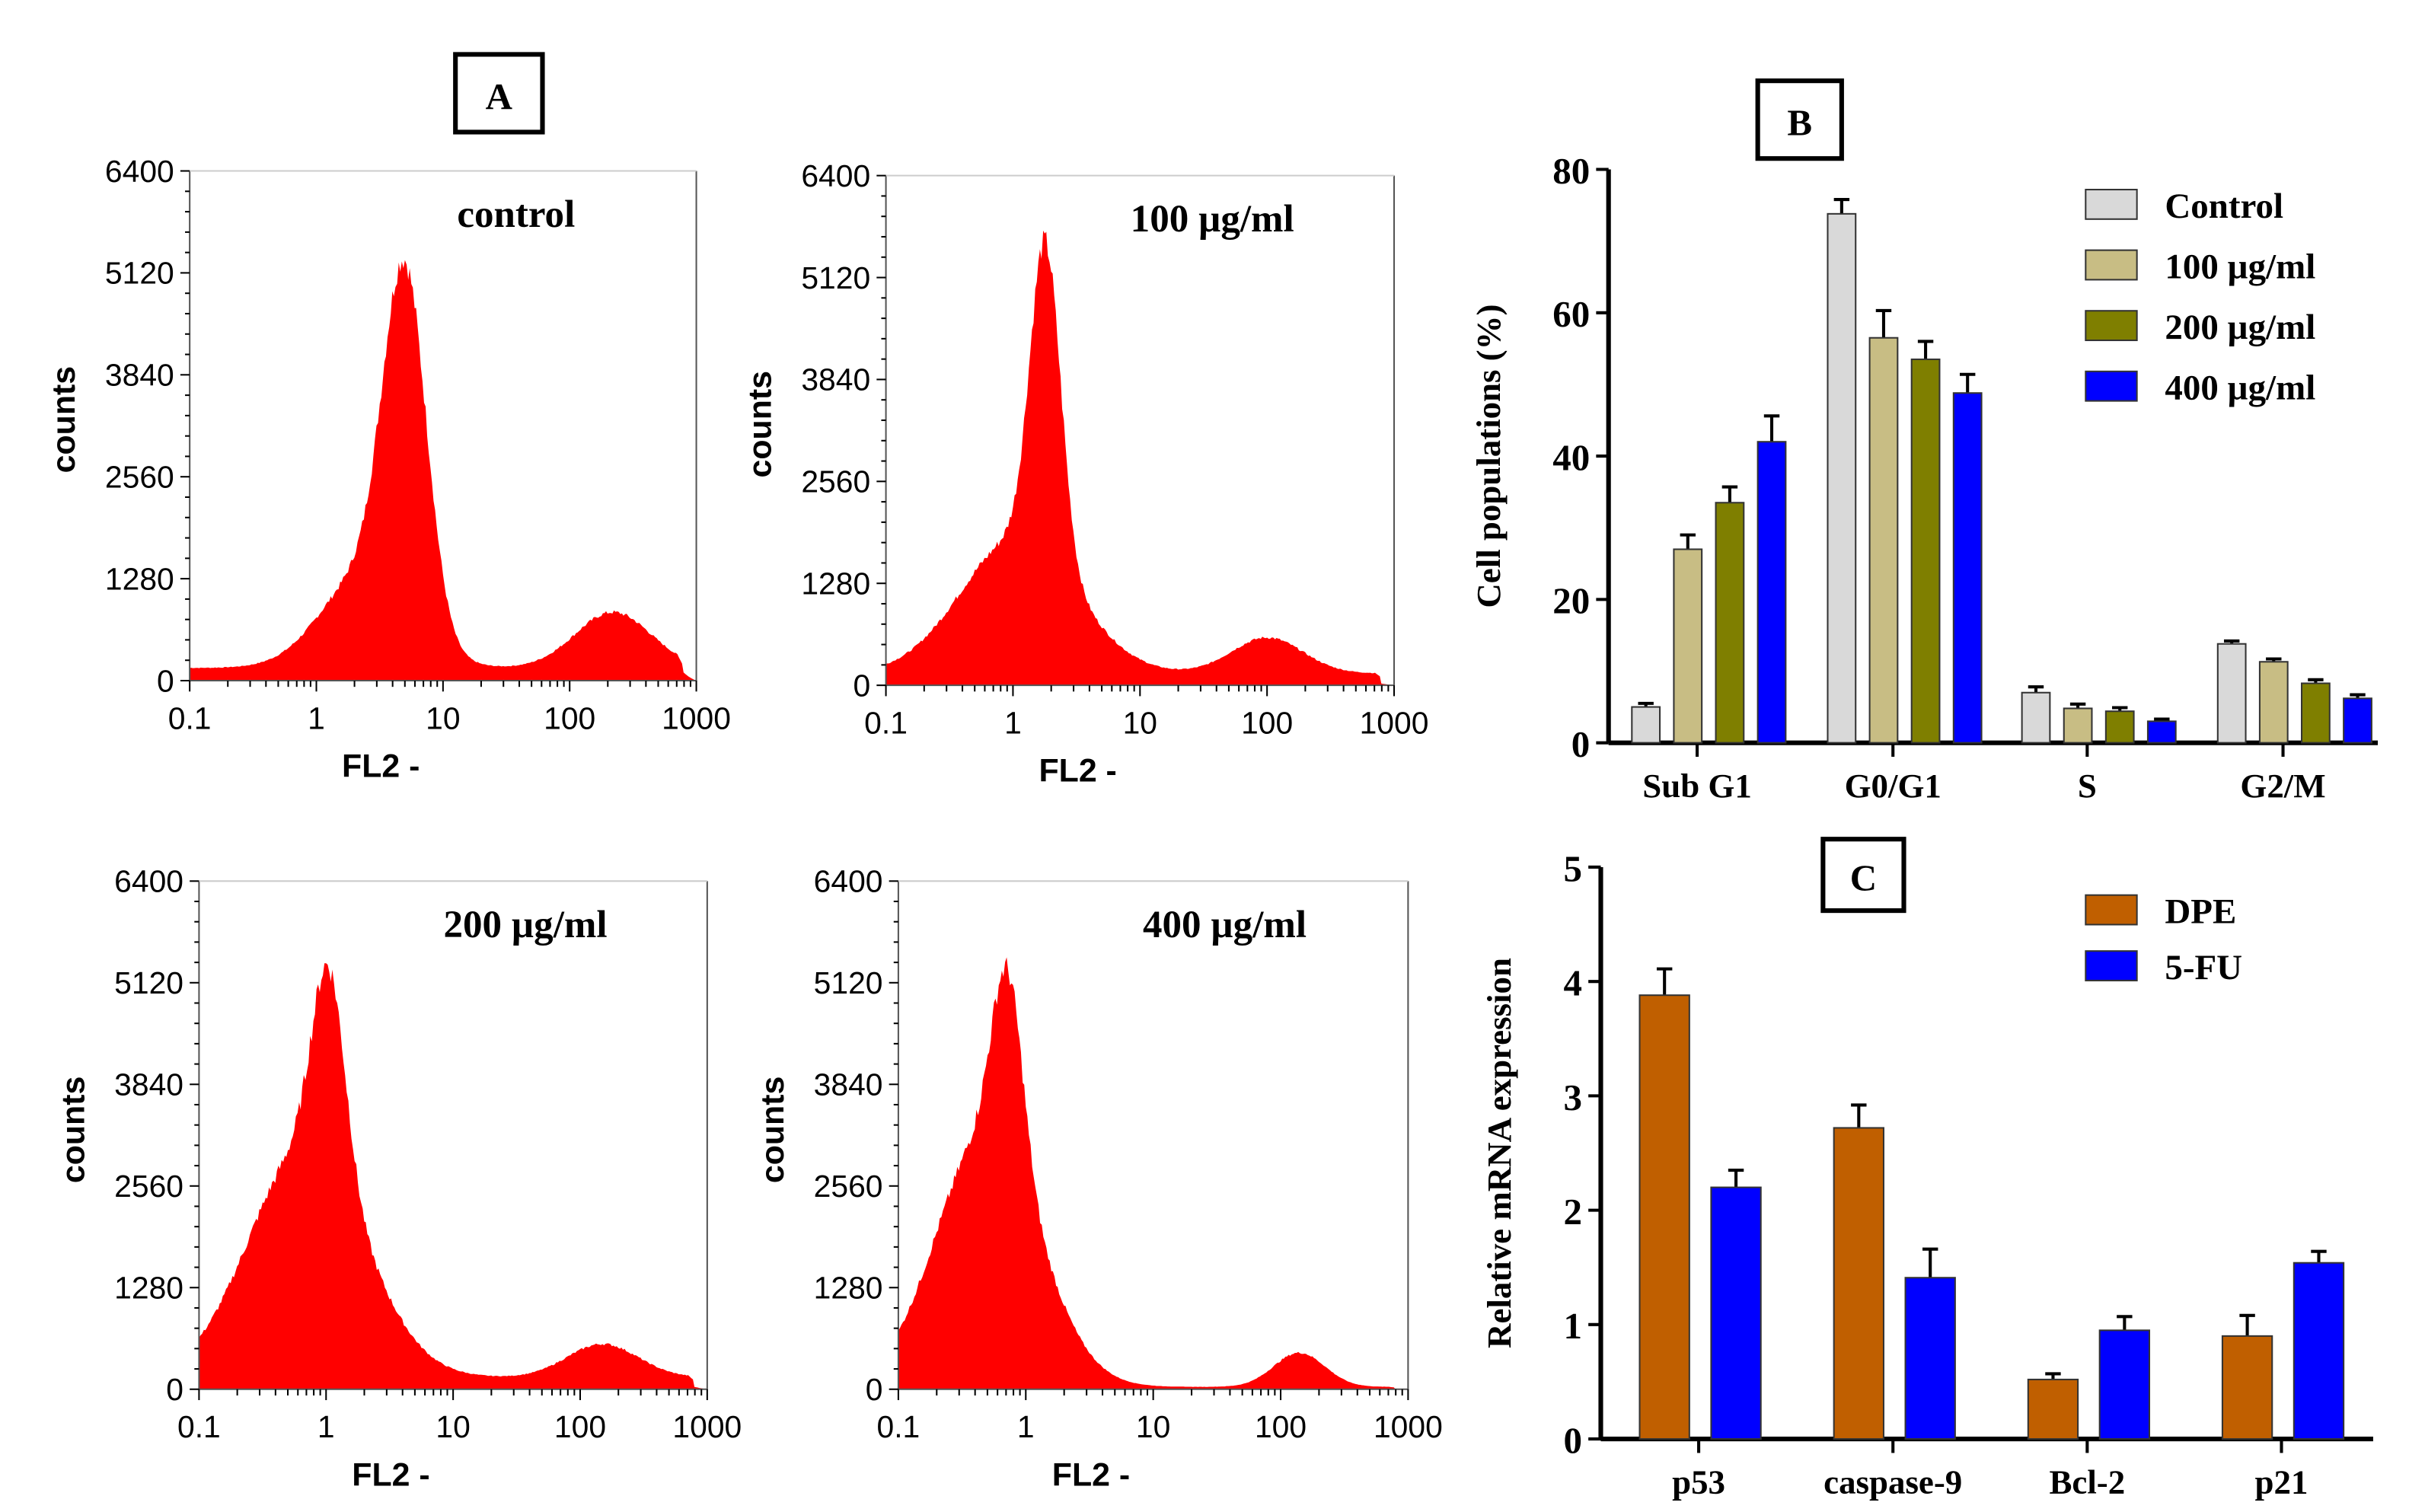 The height and width of the screenshot is (1512, 2409). Describe the element at coordinates (2087, 786) in the screenshot. I see `x-tick-label: S` at that location.